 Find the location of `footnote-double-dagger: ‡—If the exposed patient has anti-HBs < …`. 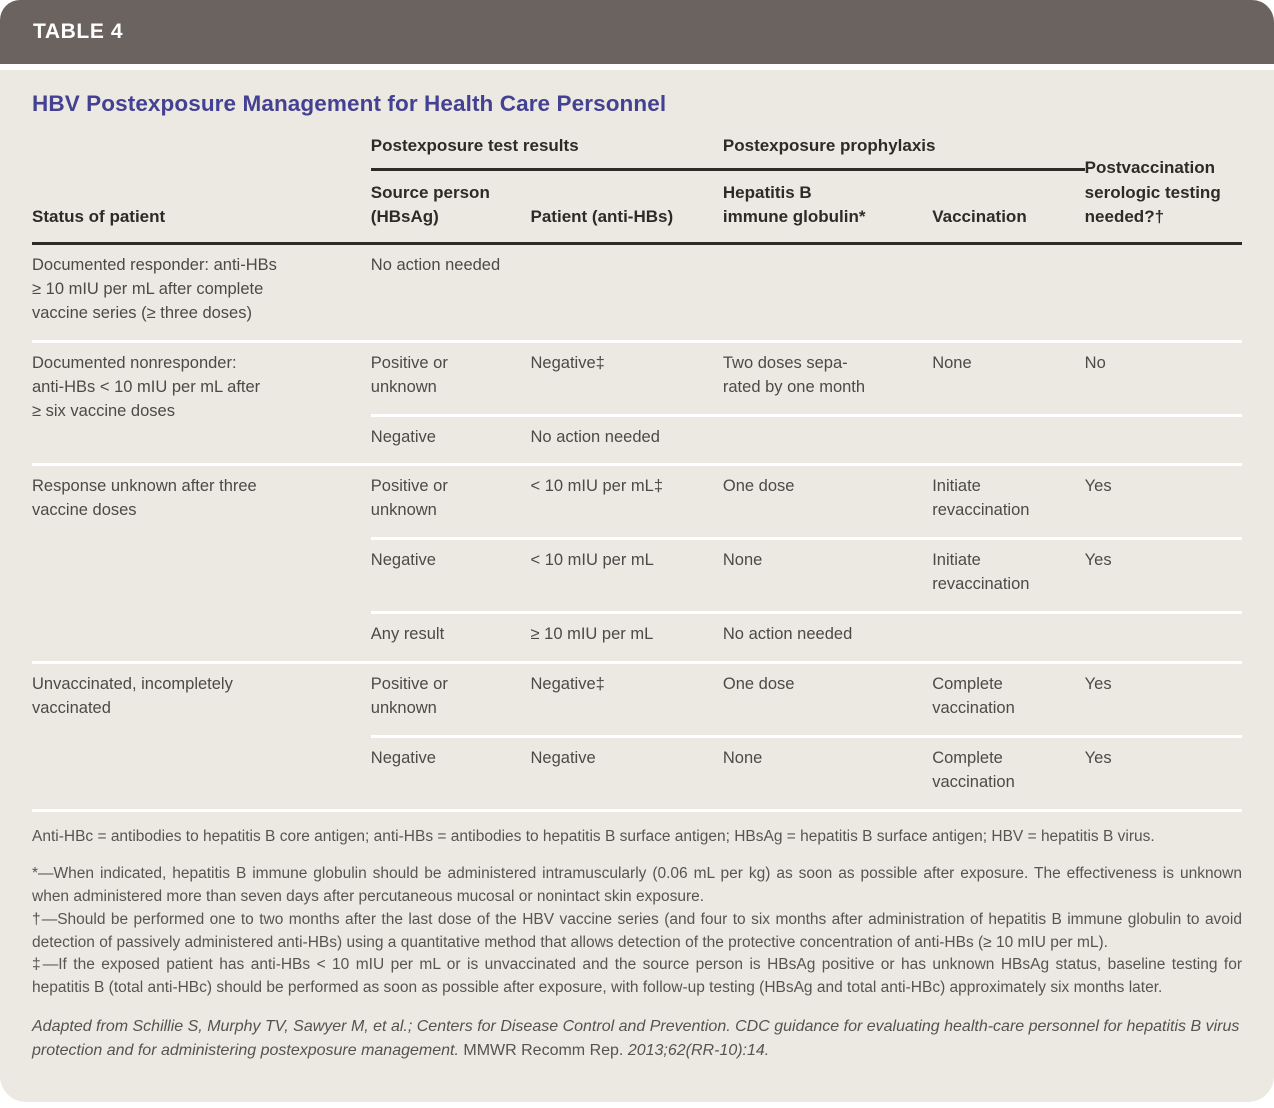

footnote-double-dagger: ‡—If the exposed patient has anti-HBs < … is located at coordinates (637, 976).